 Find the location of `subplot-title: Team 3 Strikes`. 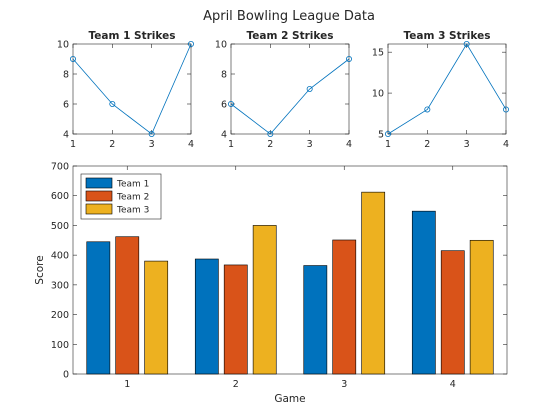

subplot-title: Team 3 Strikes is located at coordinates (447, 36).